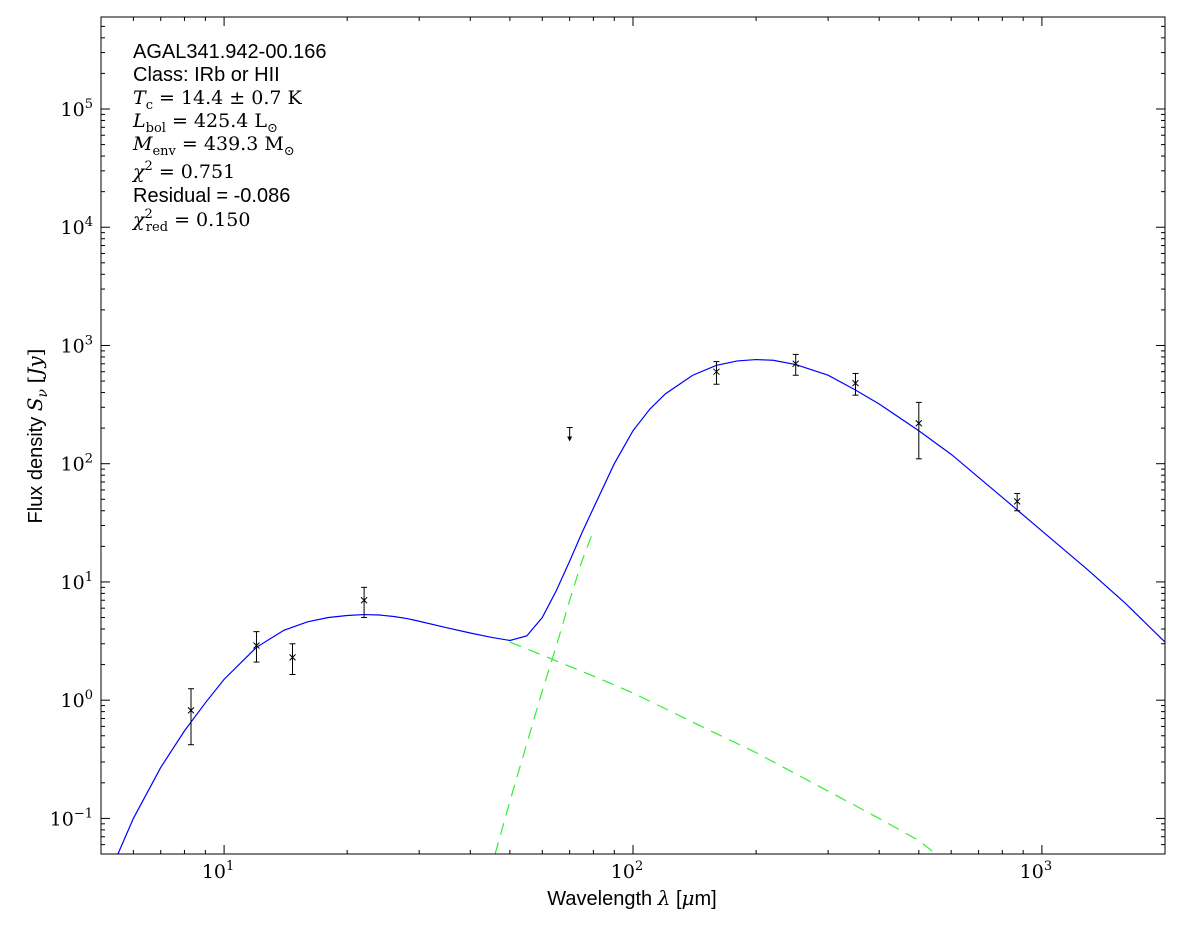  Describe the element at coordinates (77, 700) in the screenshot. I see `y-tick-label: 10⁰` at that location.